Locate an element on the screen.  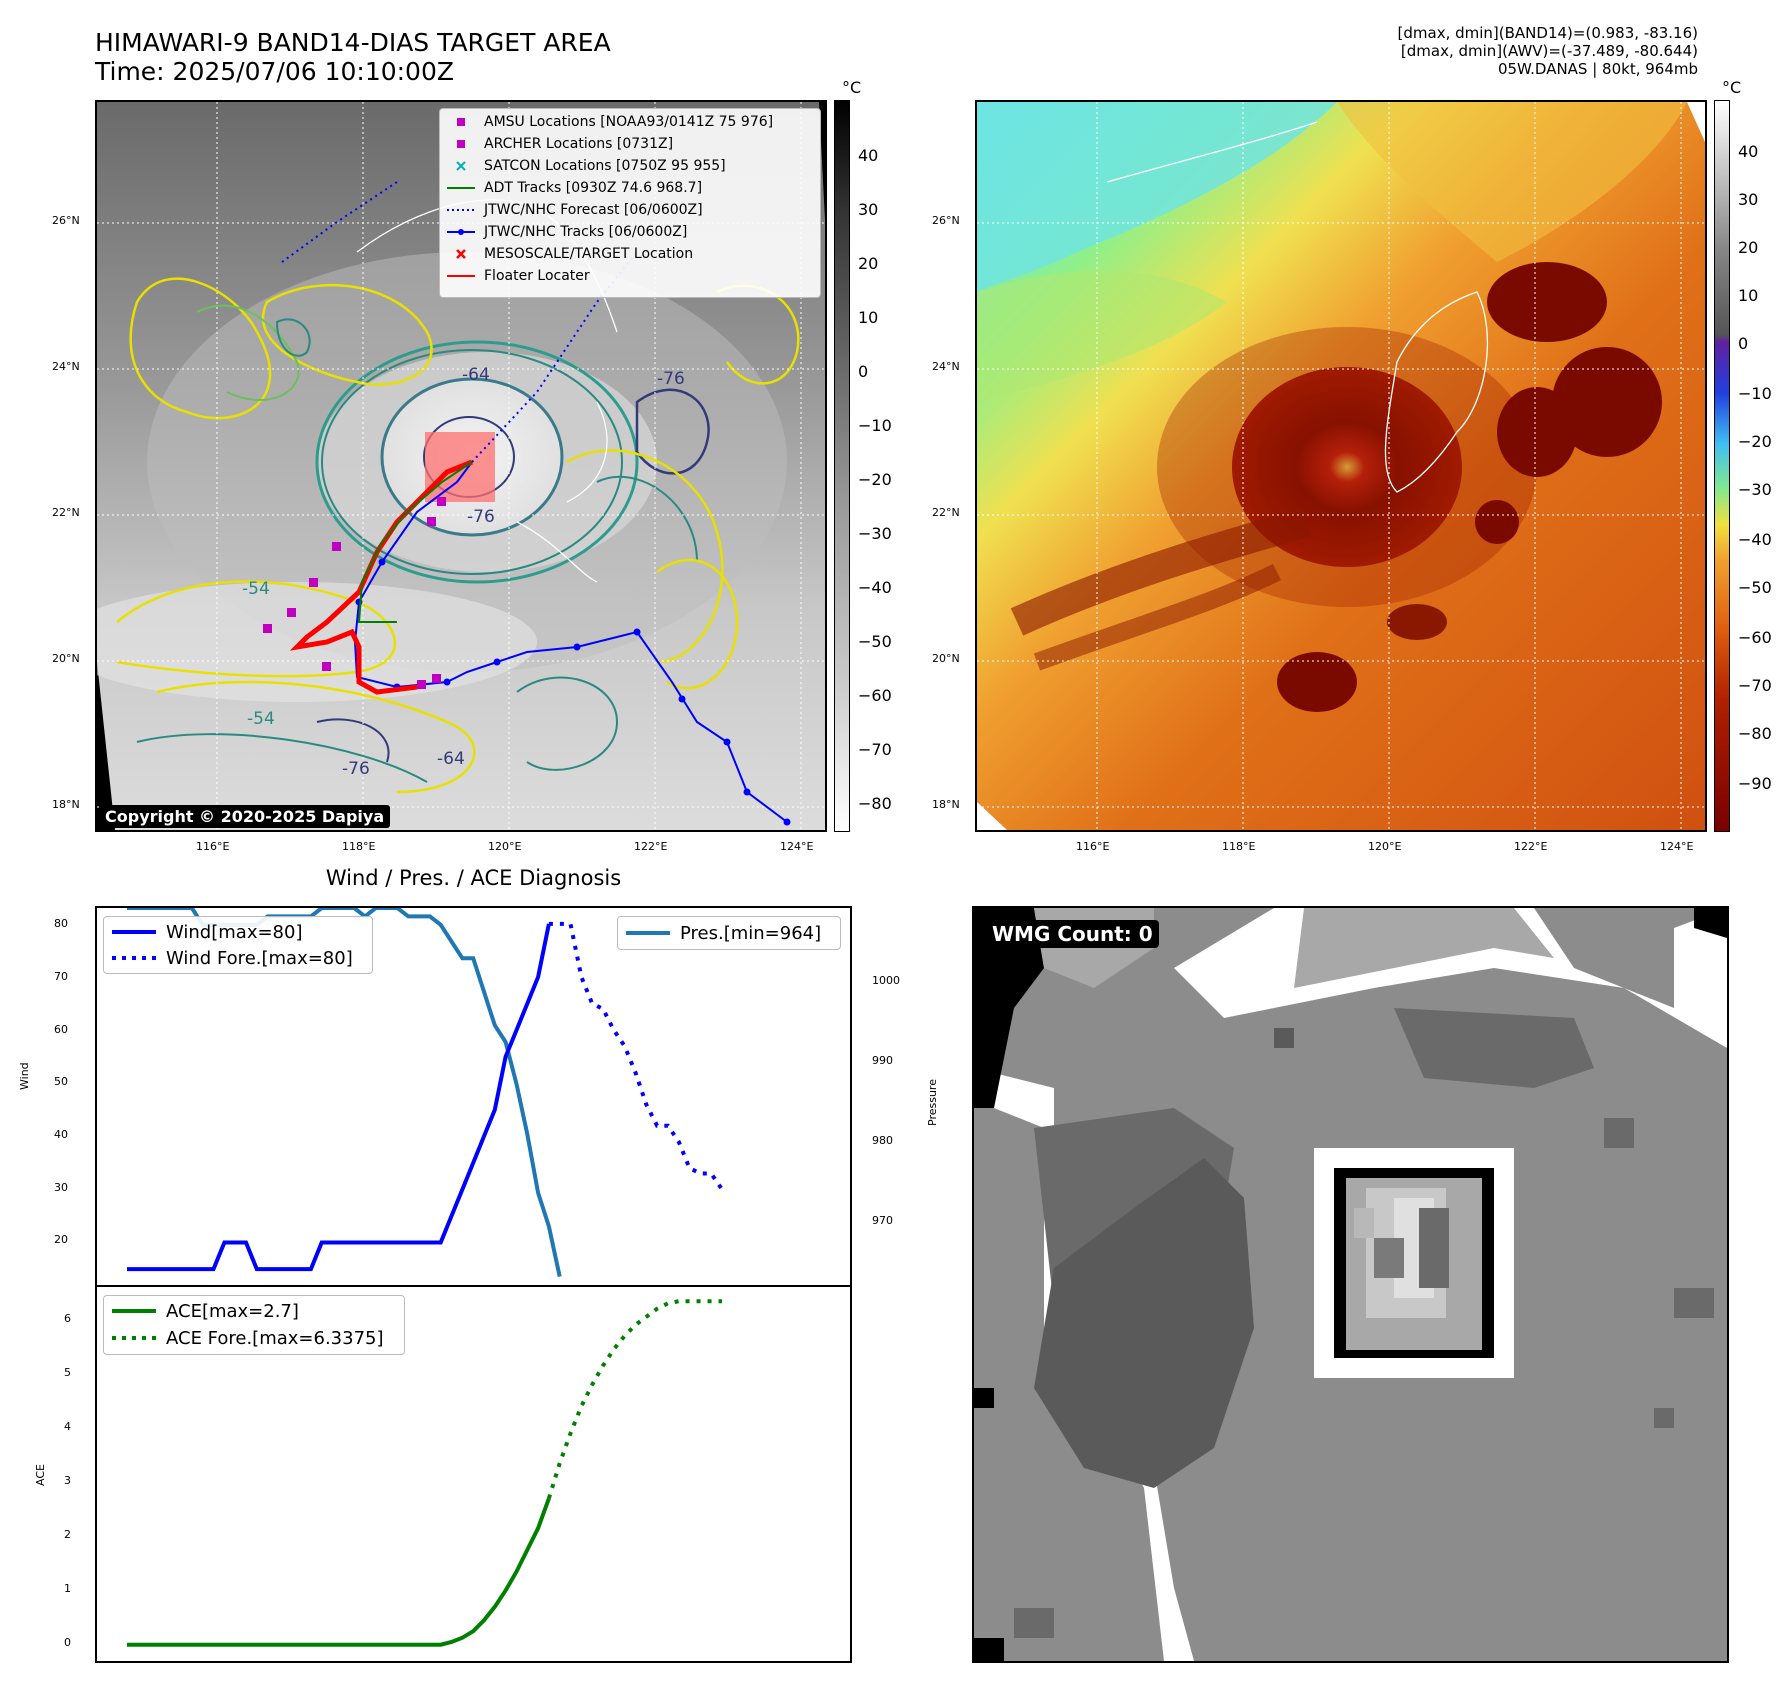
ace-tick: 4 is located at coordinates (67, 1426).